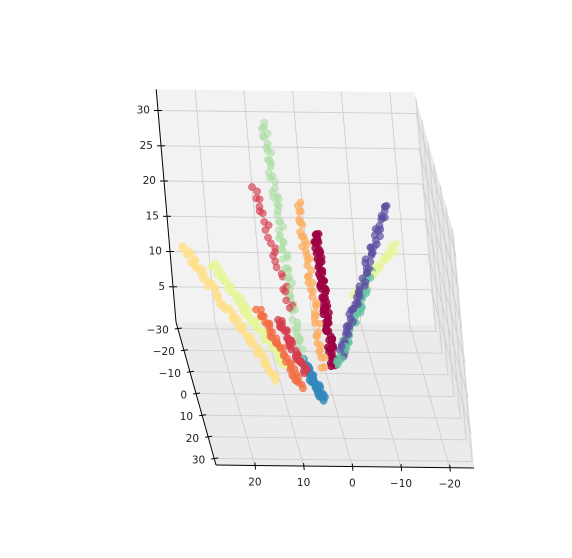 The height and width of the screenshot is (558, 572). Describe the element at coordinates (155, 252) in the screenshot. I see `z-tick-label: 10` at that location.